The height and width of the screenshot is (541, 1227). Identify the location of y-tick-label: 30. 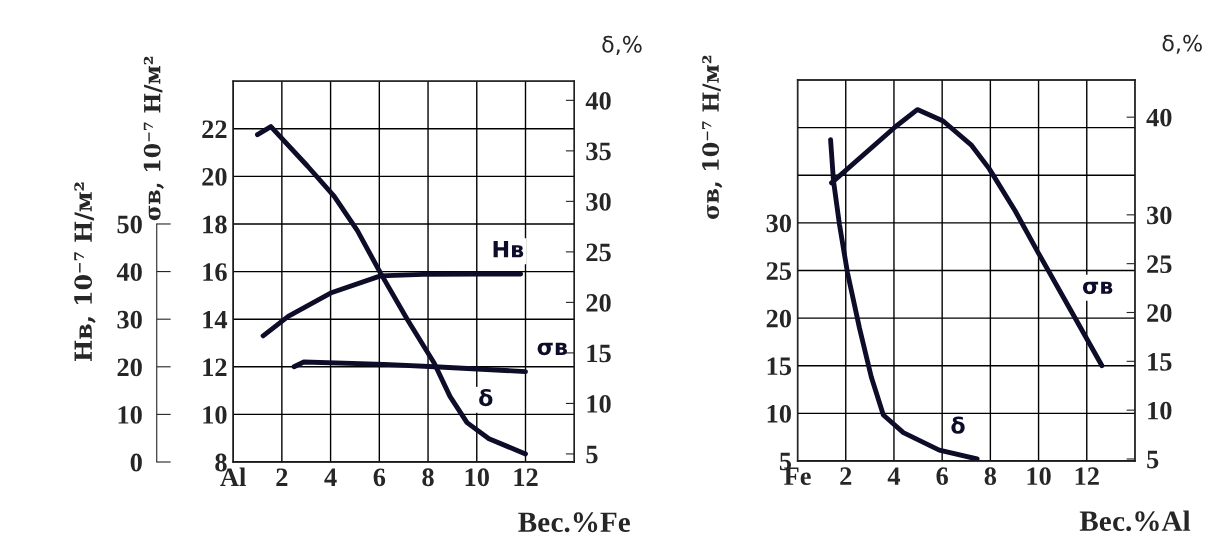
(778, 223).